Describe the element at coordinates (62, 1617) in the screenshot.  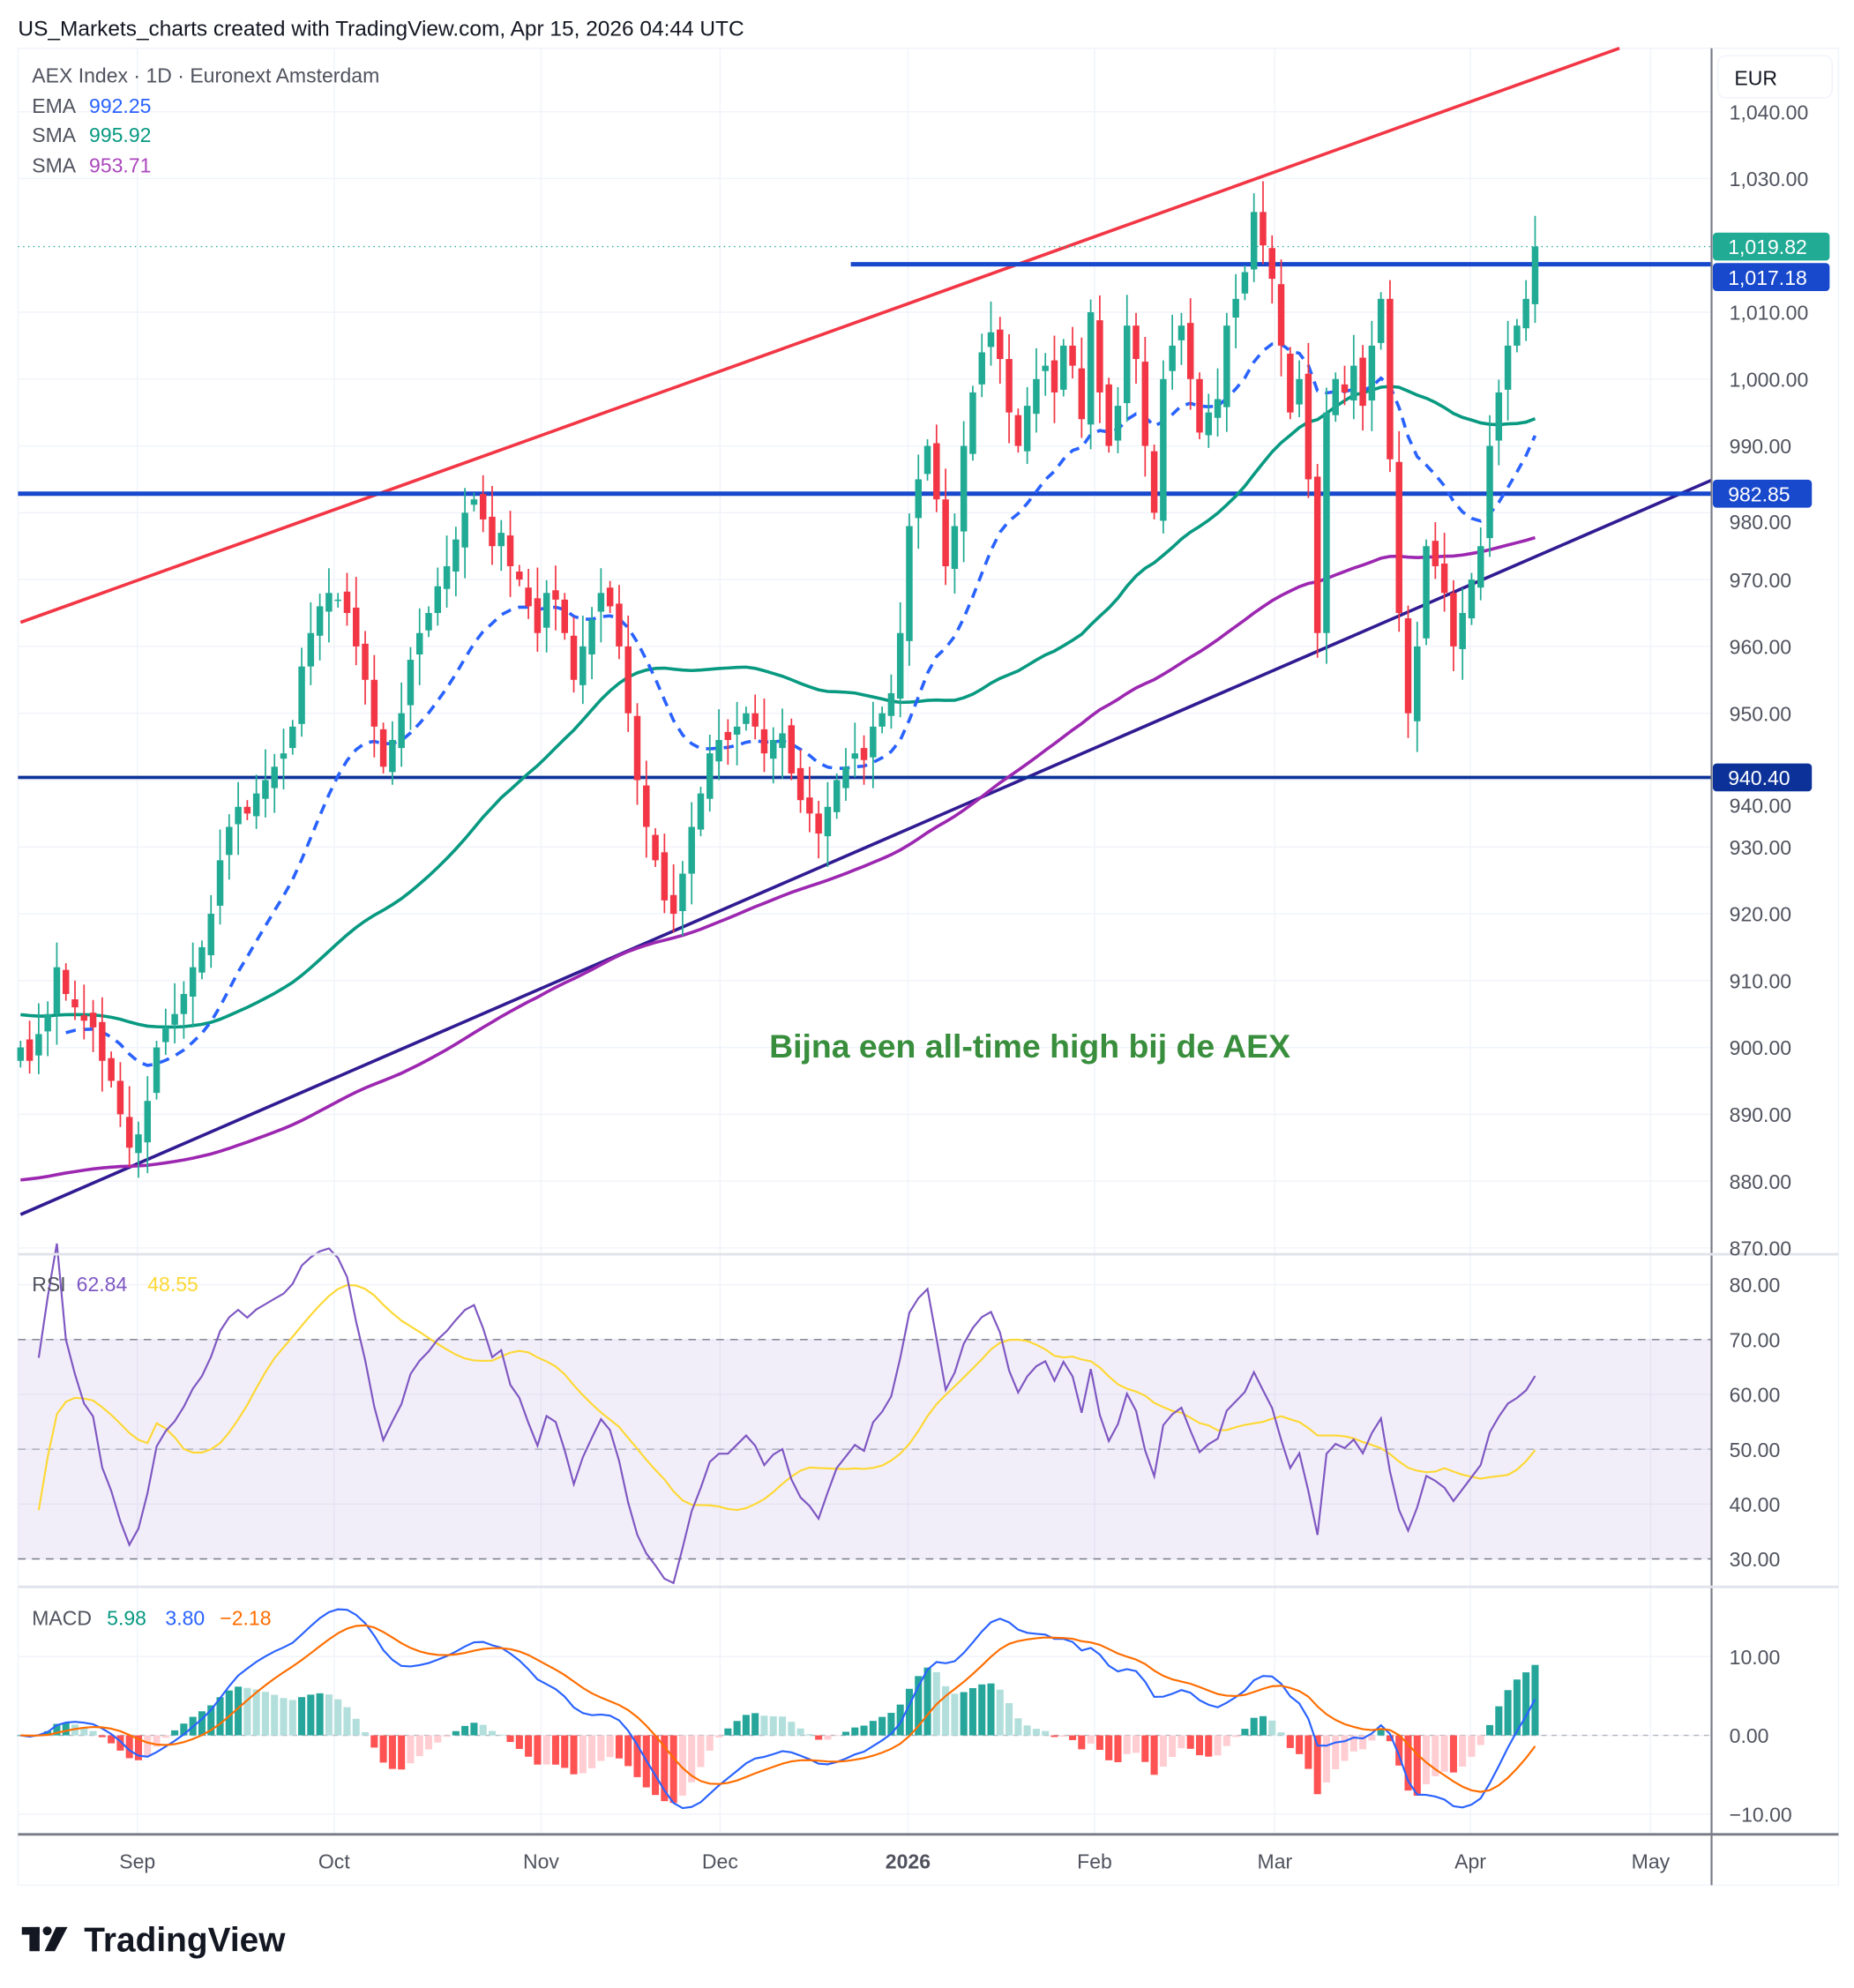
I see `macd-label: MACD` at that location.